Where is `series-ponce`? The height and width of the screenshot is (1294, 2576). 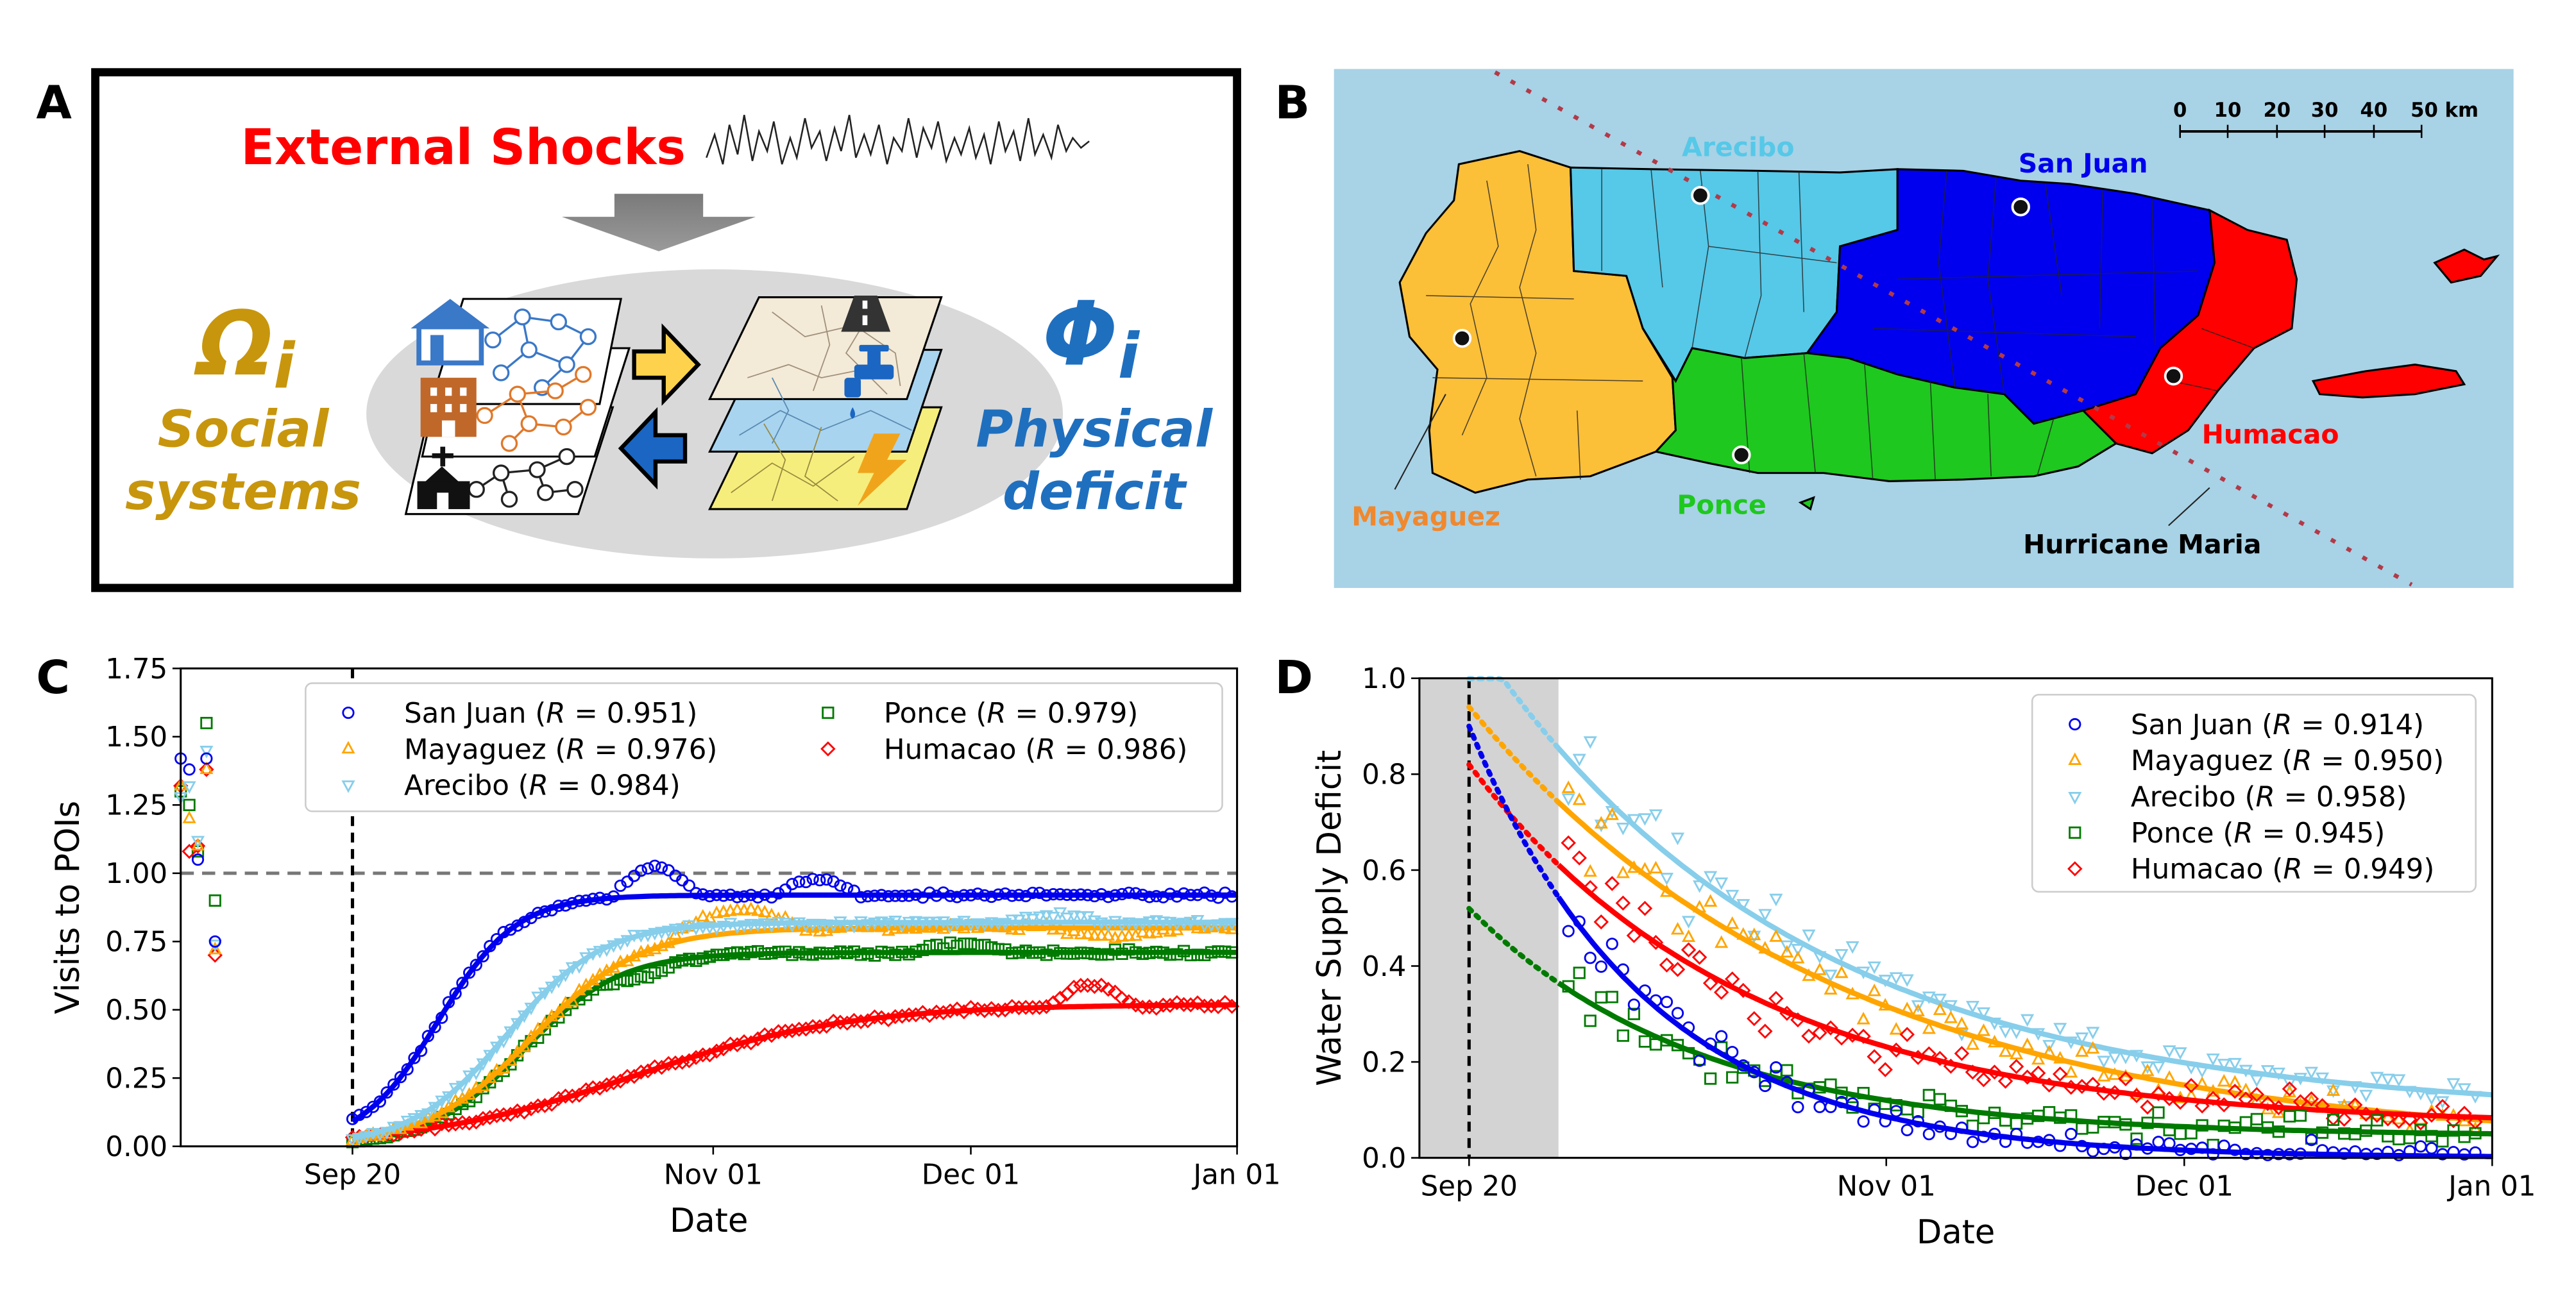 series-ponce is located at coordinates (1979, 1028).